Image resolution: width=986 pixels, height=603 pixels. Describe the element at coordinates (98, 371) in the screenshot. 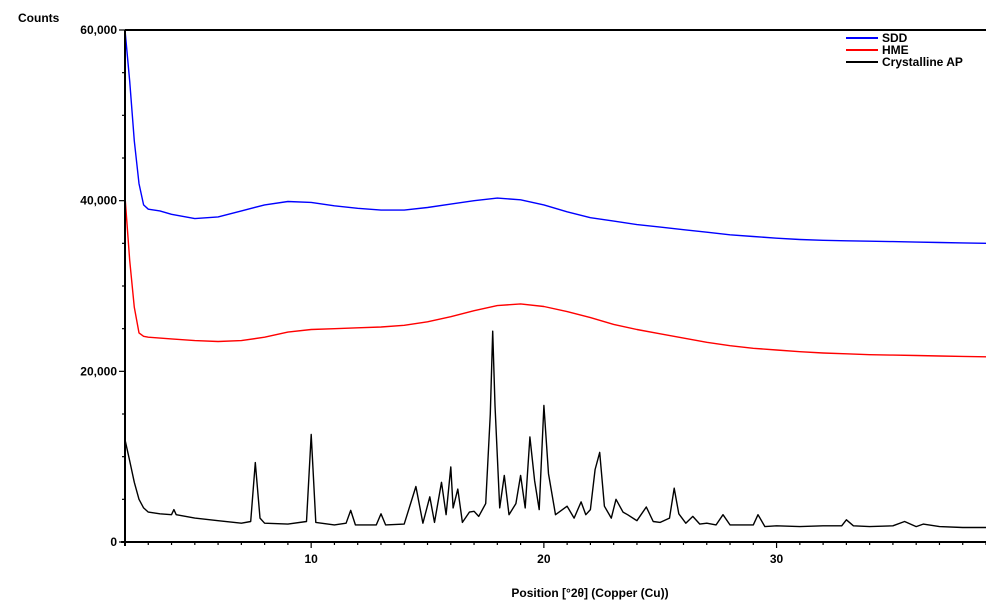

I see `y-tick-label: 20,000` at that location.